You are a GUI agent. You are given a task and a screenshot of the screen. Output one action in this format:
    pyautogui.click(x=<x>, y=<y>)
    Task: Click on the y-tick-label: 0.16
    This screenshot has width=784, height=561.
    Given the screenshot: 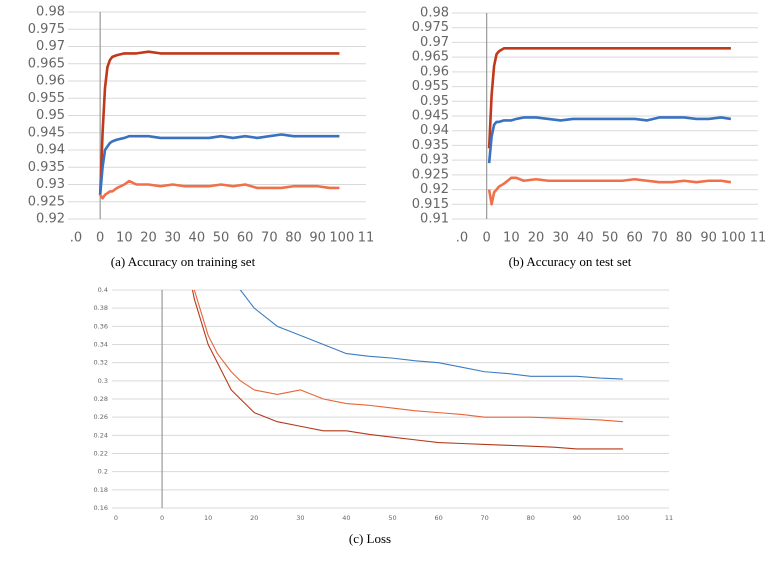 What is the action you would take?
    pyautogui.click(x=101, y=508)
    